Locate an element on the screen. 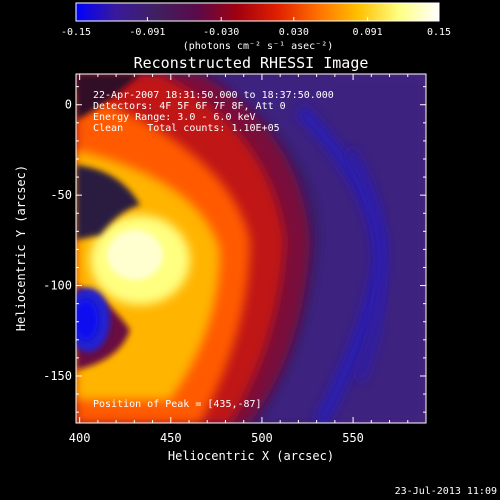  y-tick-label: -50 is located at coordinates (61, 195).